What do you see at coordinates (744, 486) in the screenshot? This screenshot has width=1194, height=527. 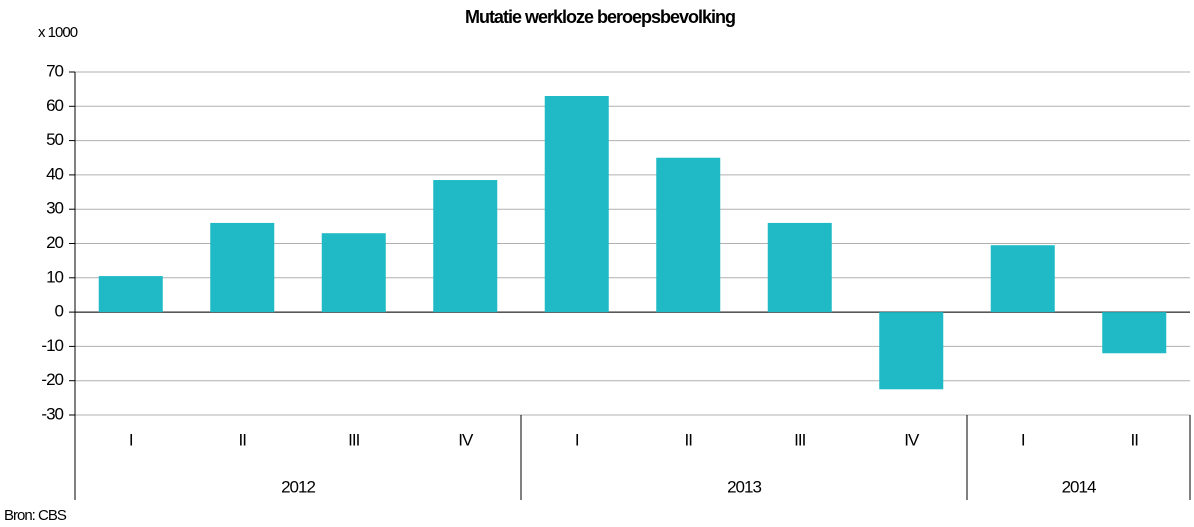 I see `group-label: 2013` at bounding box center [744, 486].